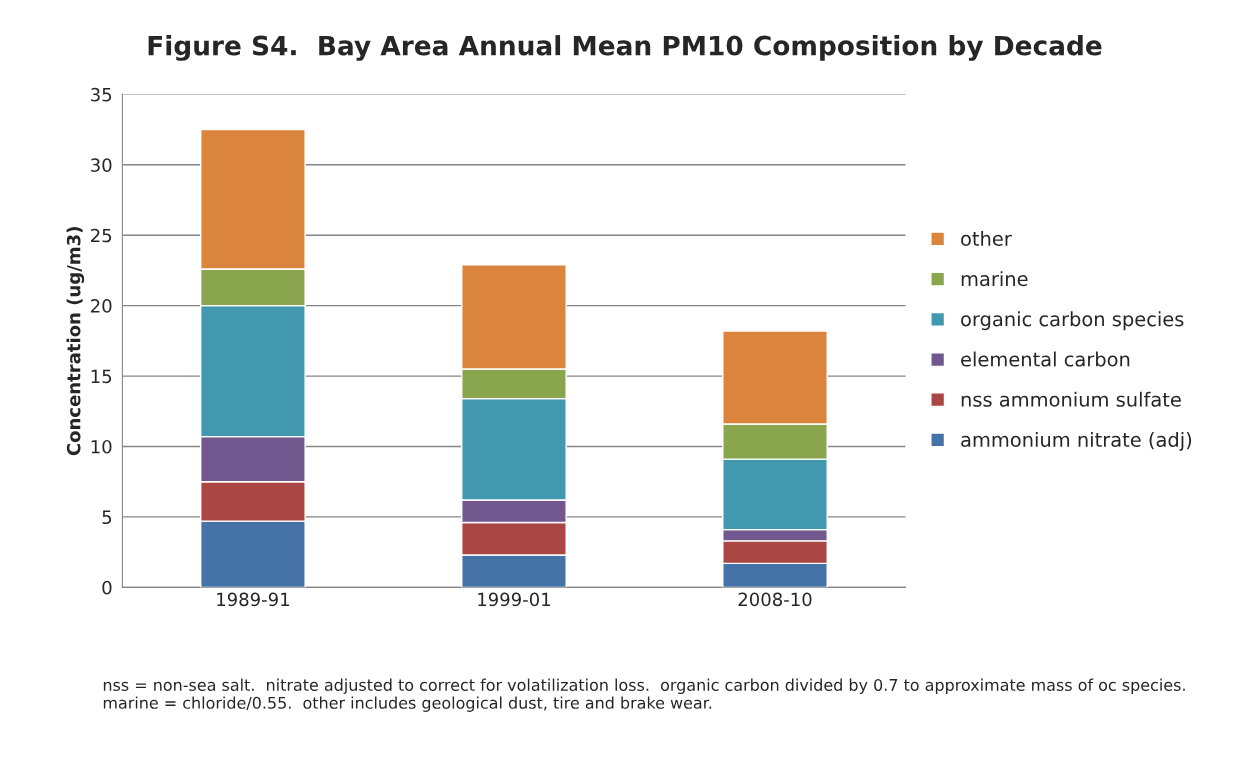  Describe the element at coordinates (994, 279) in the screenshot. I see `legend-label: marine` at that location.